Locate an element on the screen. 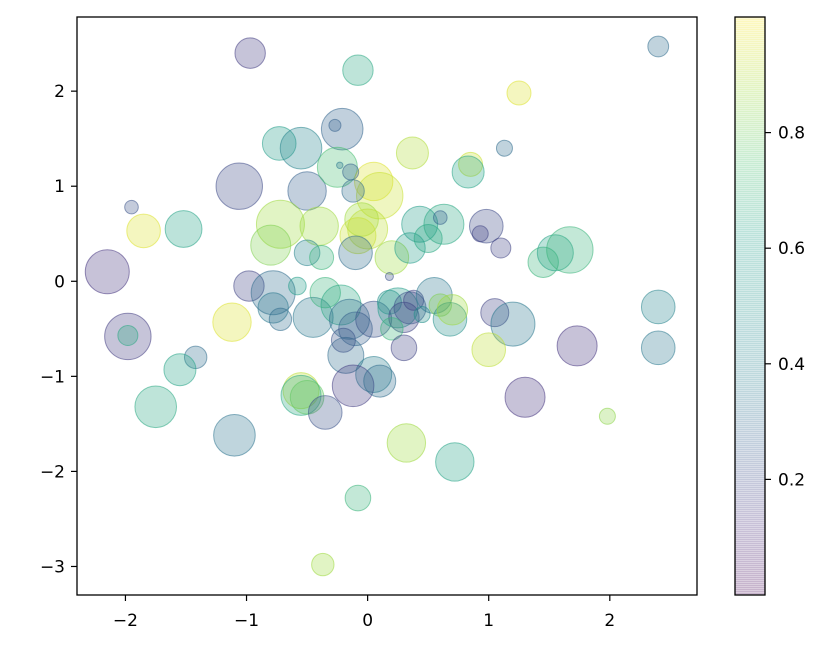 Image resolution: width=828 pixels, height=650 pixels. colorbar-tick-label: 0.4 is located at coordinates (791, 365).